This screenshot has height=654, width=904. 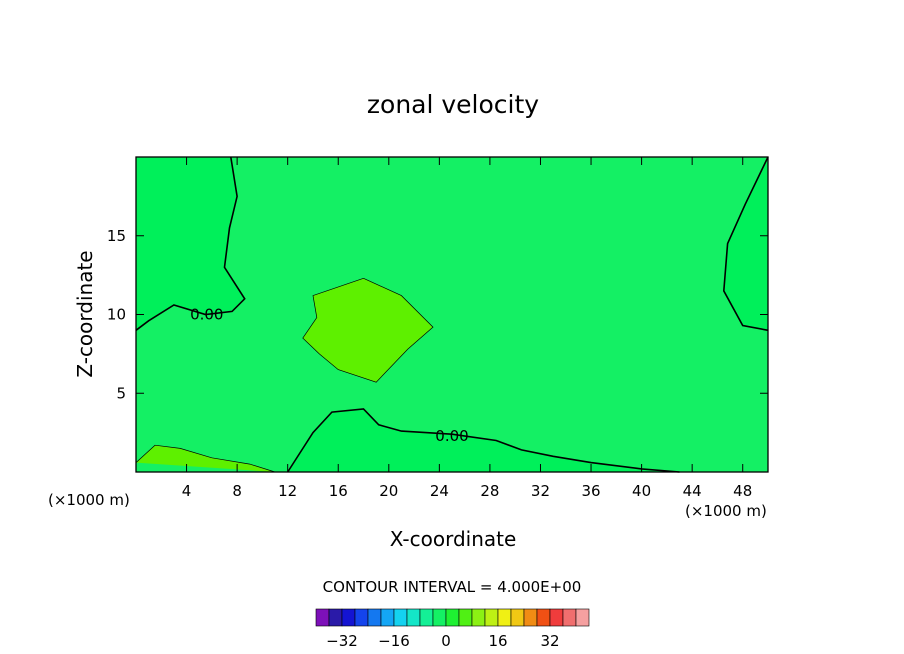 I want to click on x-tick-label: 24, so click(x=439, y=491).